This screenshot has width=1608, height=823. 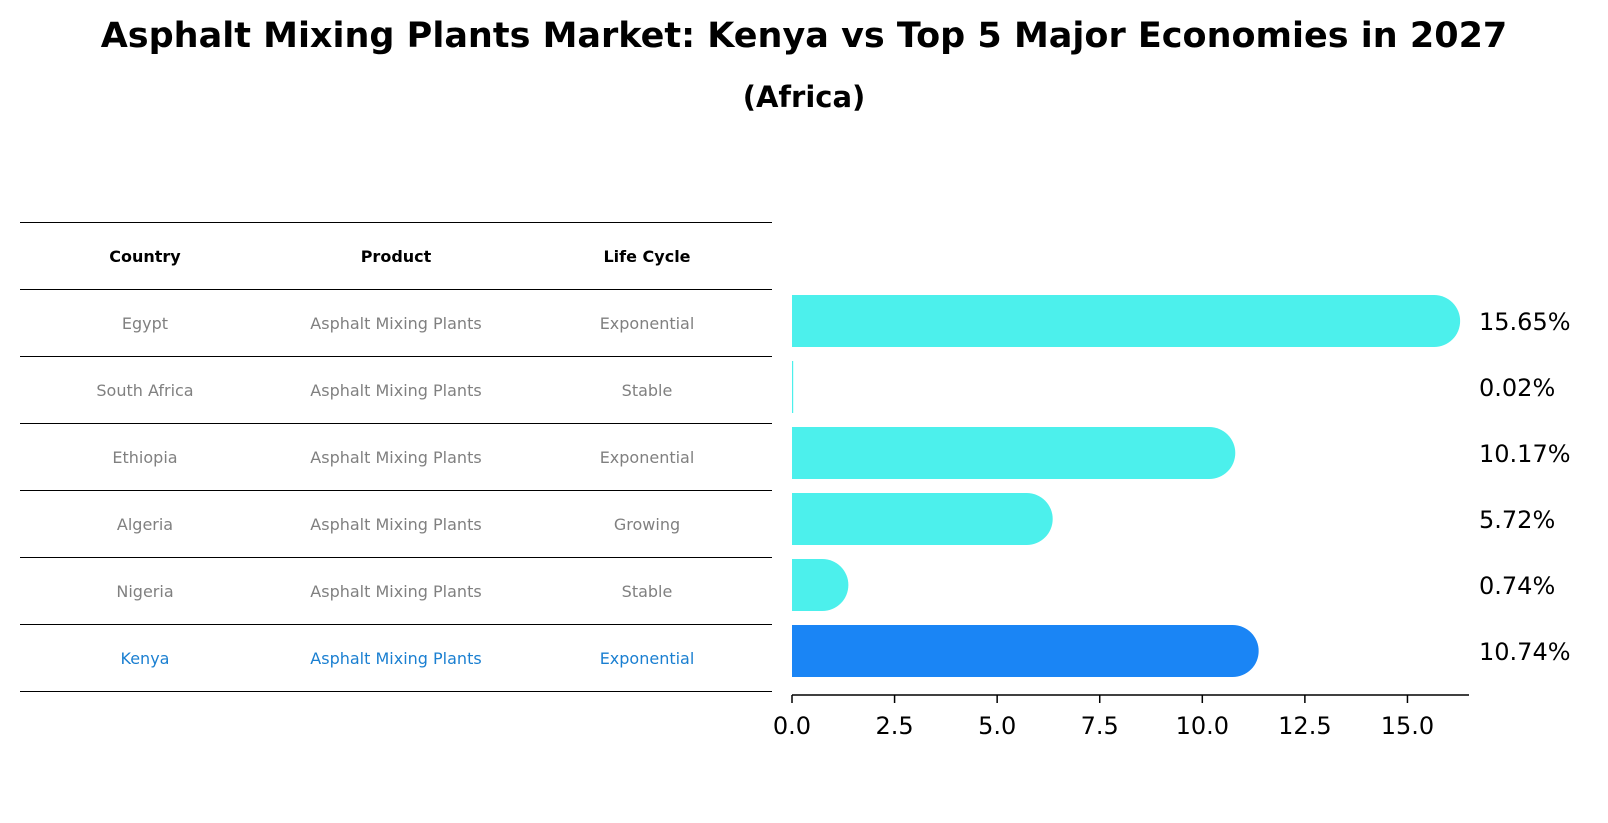 I want to click on chart-subtitle: (Africa), so click(x=804, y=97).